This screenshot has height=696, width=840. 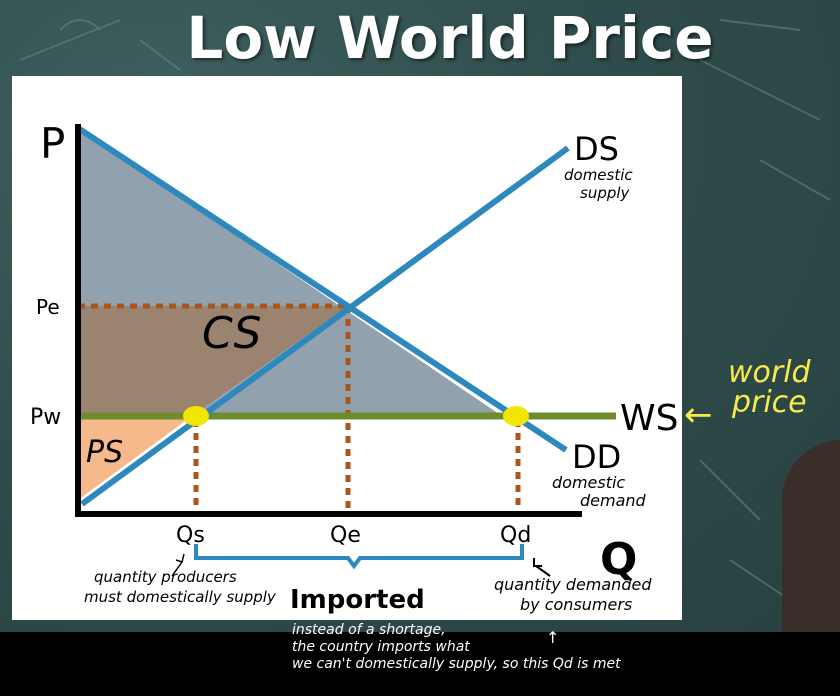 What do you see at coordinates (190, 535) in the screenshot?
I see `qs-label: Qs` at bounding box center [190, 535].